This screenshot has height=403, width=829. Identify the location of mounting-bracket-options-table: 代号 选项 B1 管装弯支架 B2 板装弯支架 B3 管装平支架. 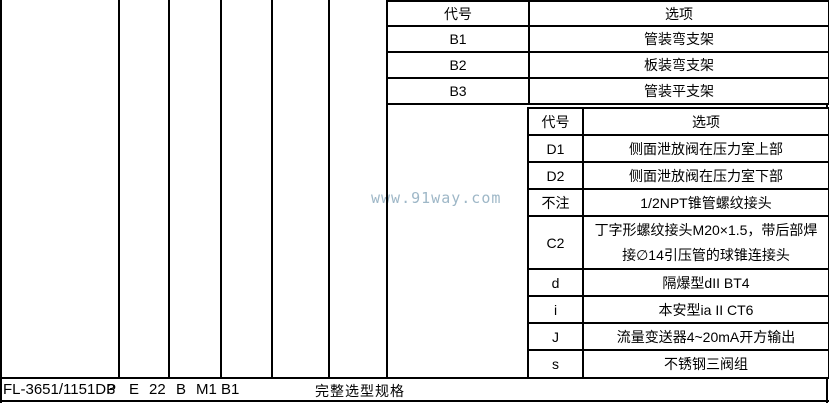
(607, 52).